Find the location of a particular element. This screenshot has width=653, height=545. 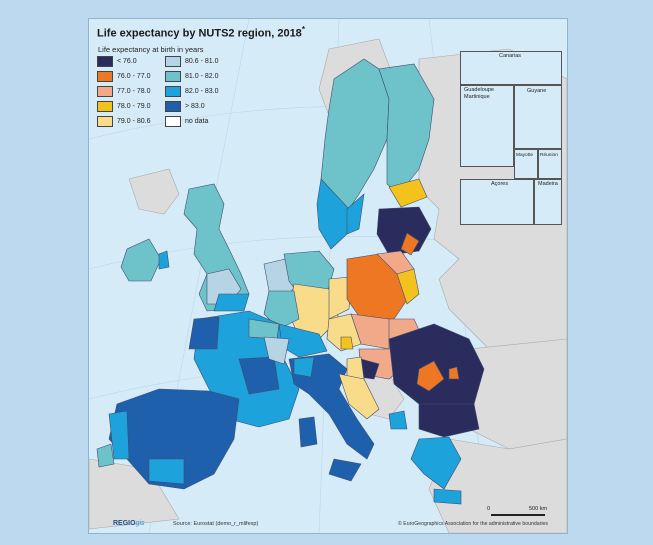

inset-label: Mayotte is located at coordinates (525, 155).